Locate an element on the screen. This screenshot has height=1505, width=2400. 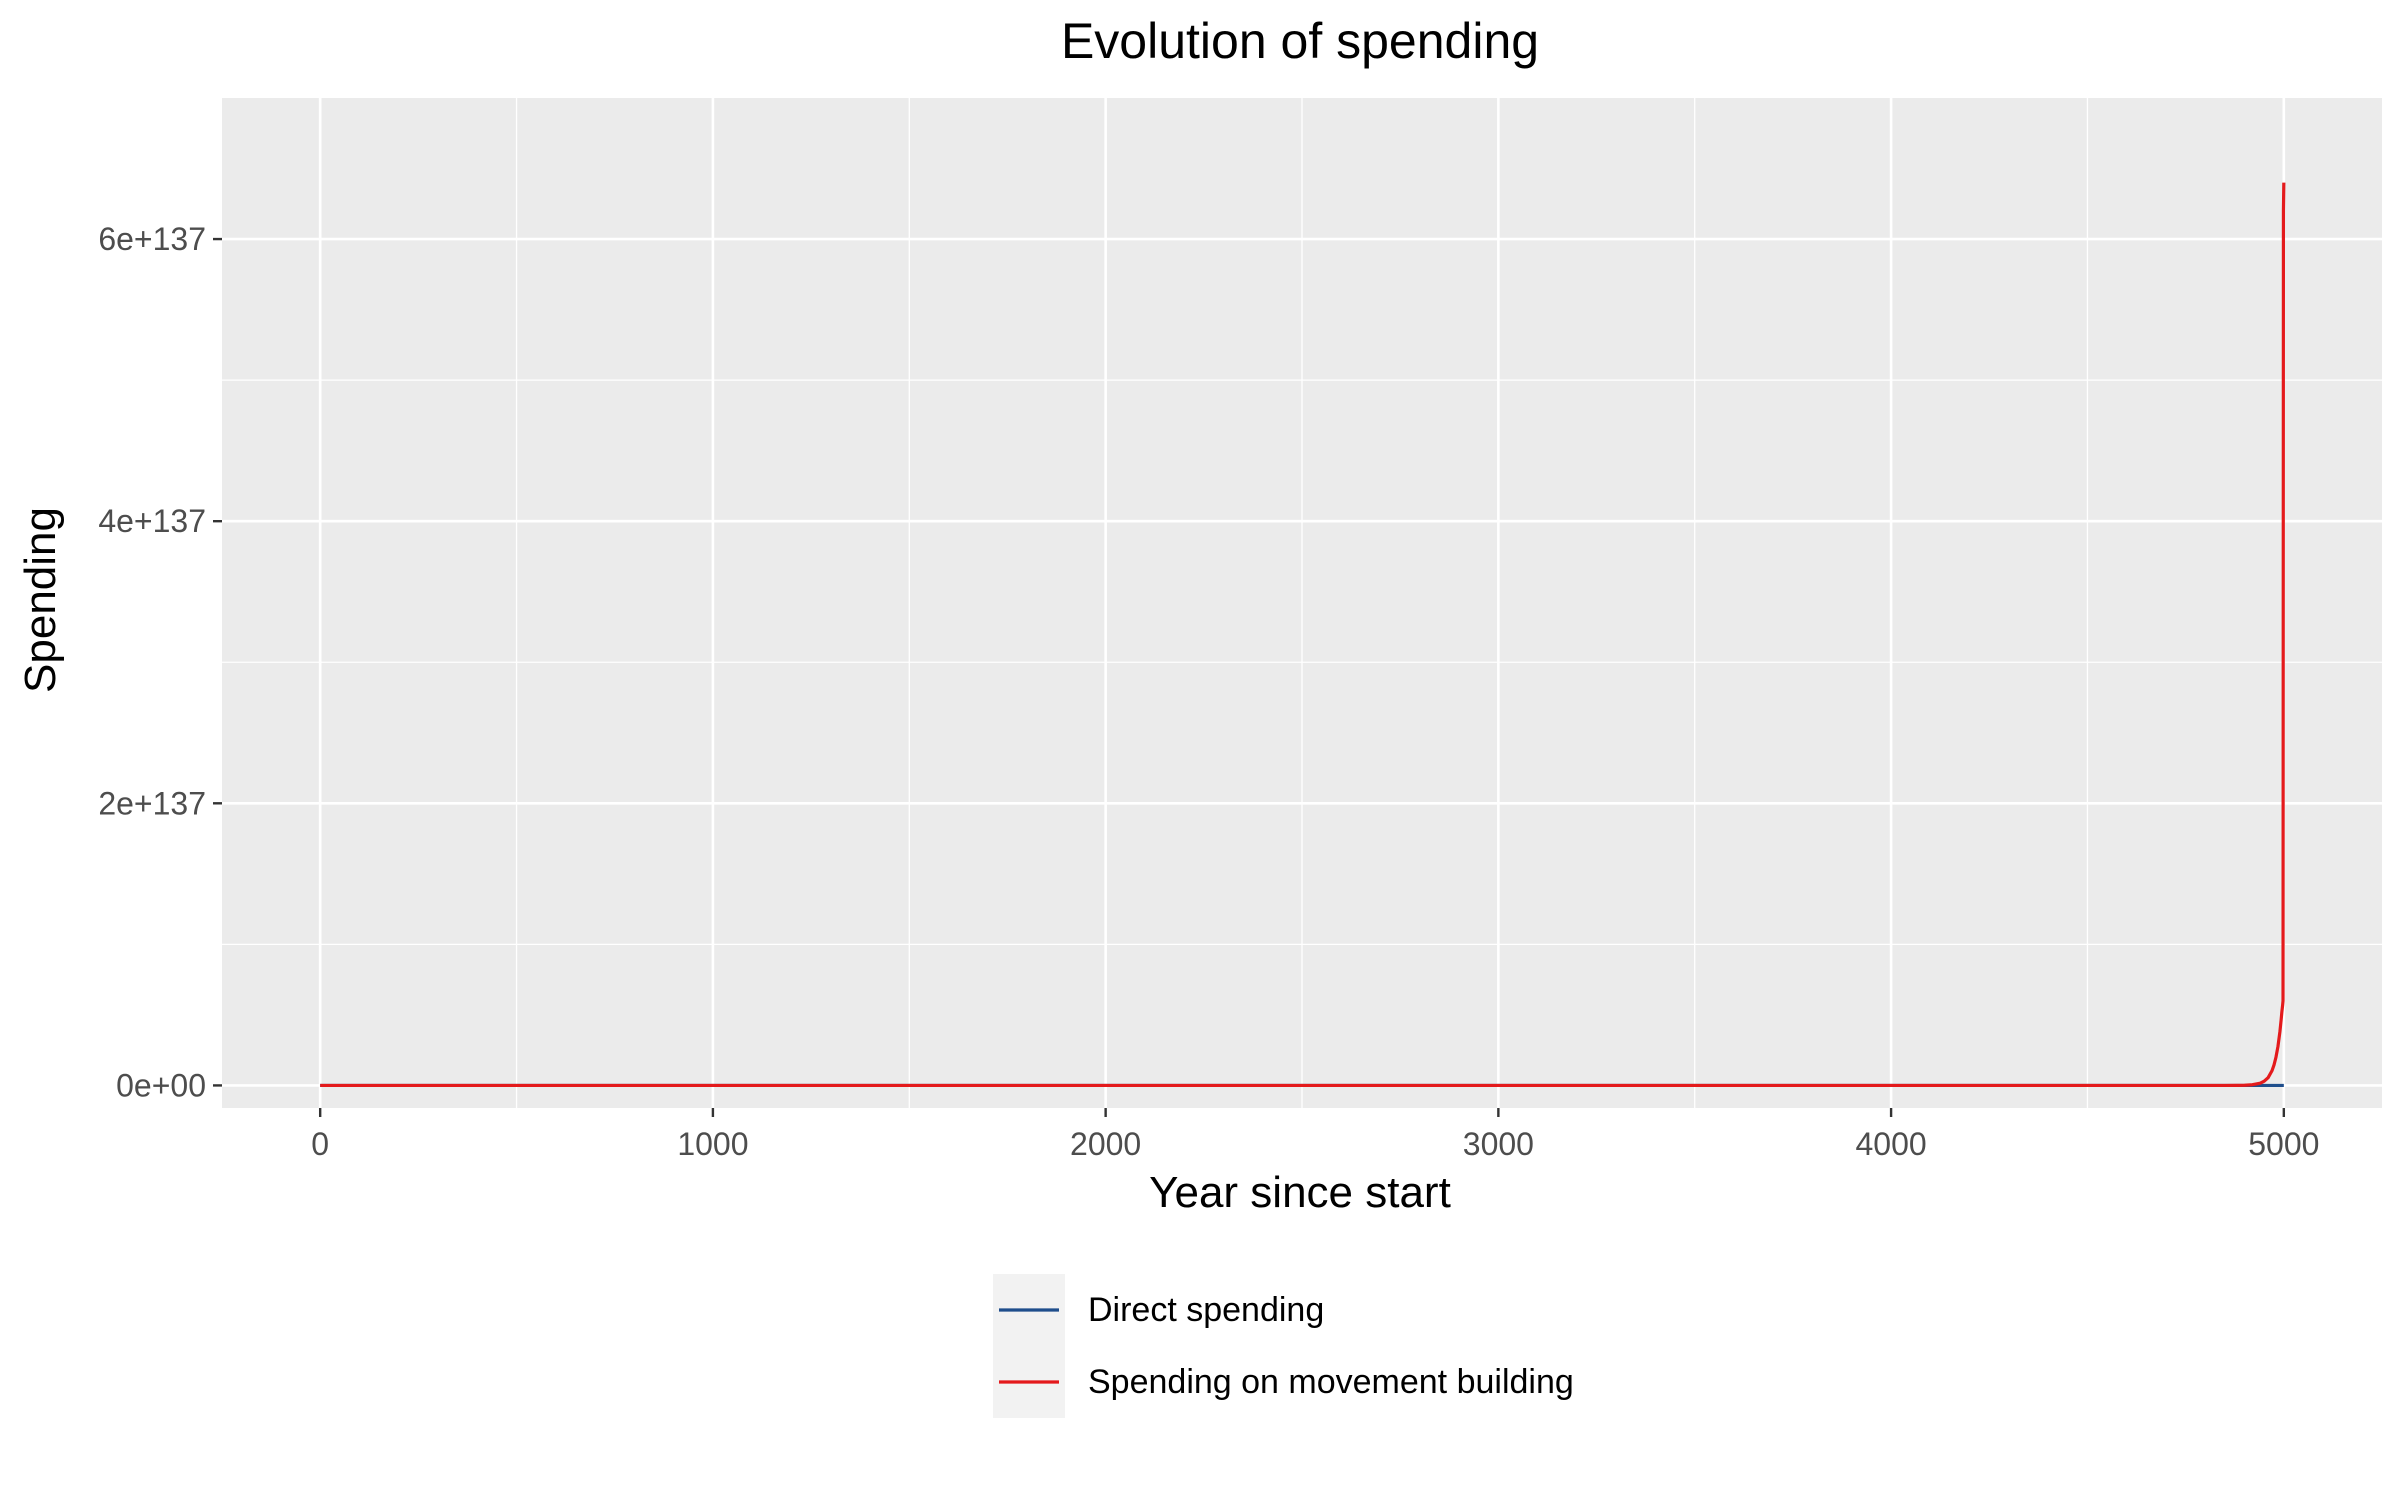
legend-key-background is located at coordinates (1029, 1346).